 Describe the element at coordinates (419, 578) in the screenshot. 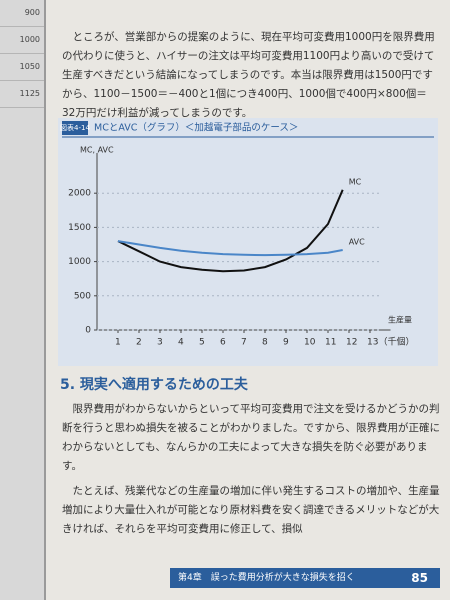

I see `page-number: 85` at that location.